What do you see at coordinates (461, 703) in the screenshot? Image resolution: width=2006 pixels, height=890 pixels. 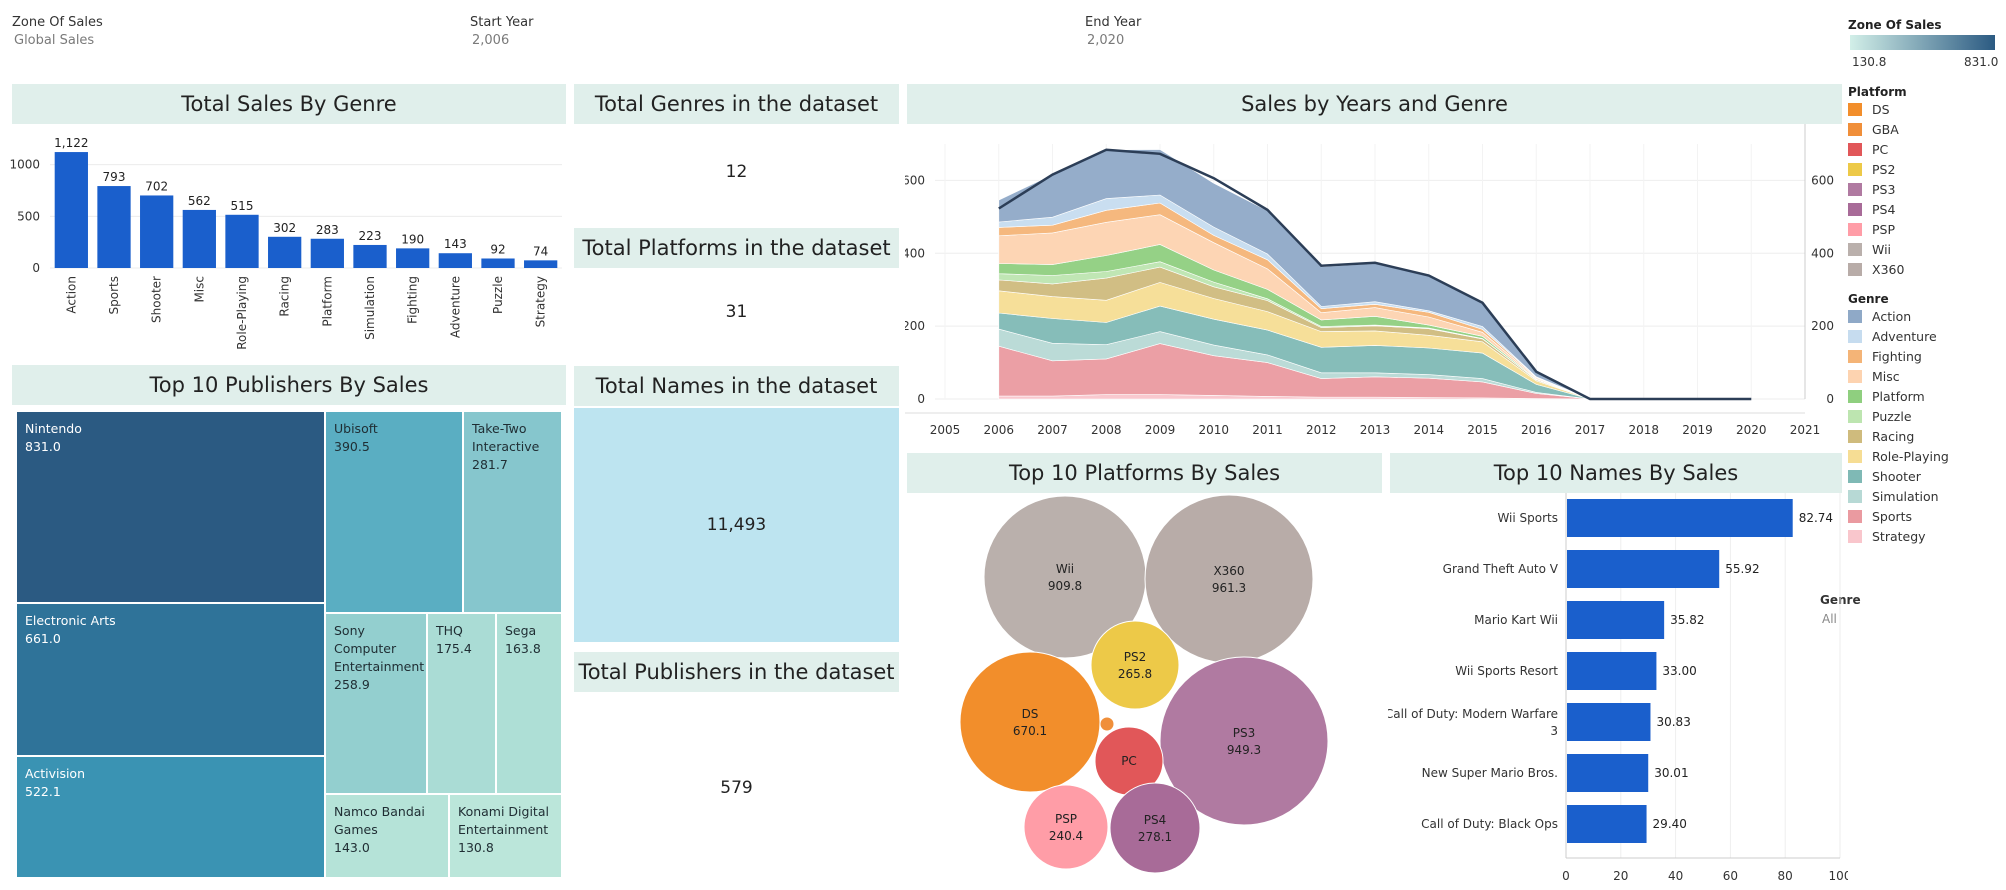 I see `treemap-cell-thq: THQ 175.4` at bounding box center [461, 703].